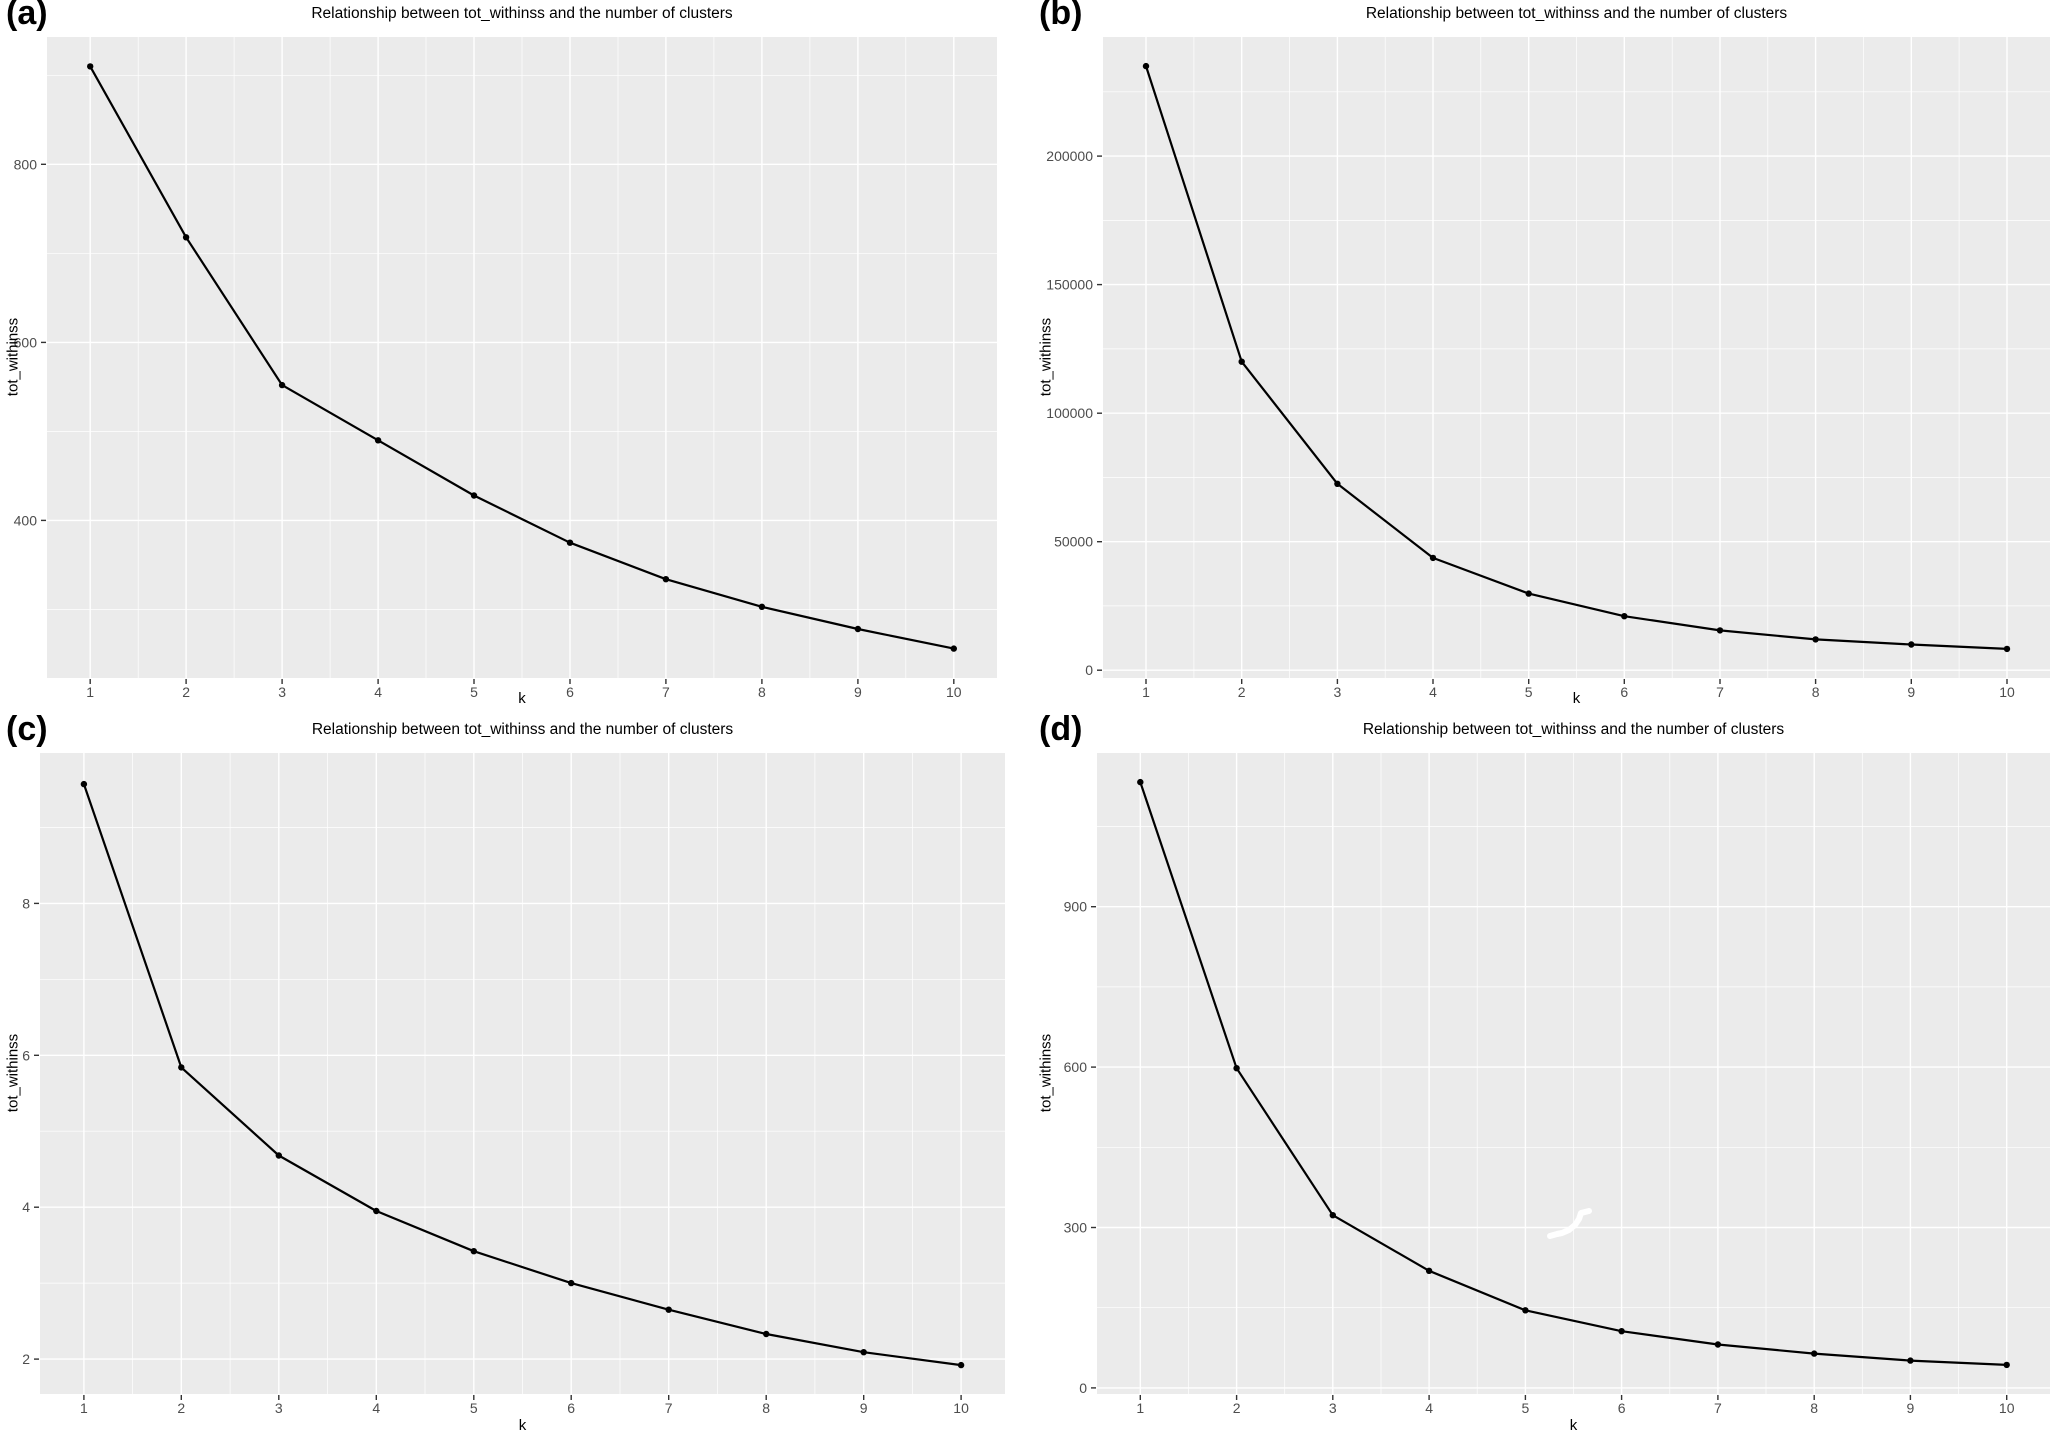 This screenshot has height=1434, width=2067. Describe the element at coordinates (13, 1073) in the screenshot. I see `panel-c-y-axis-title: tot_withinss` at that location.